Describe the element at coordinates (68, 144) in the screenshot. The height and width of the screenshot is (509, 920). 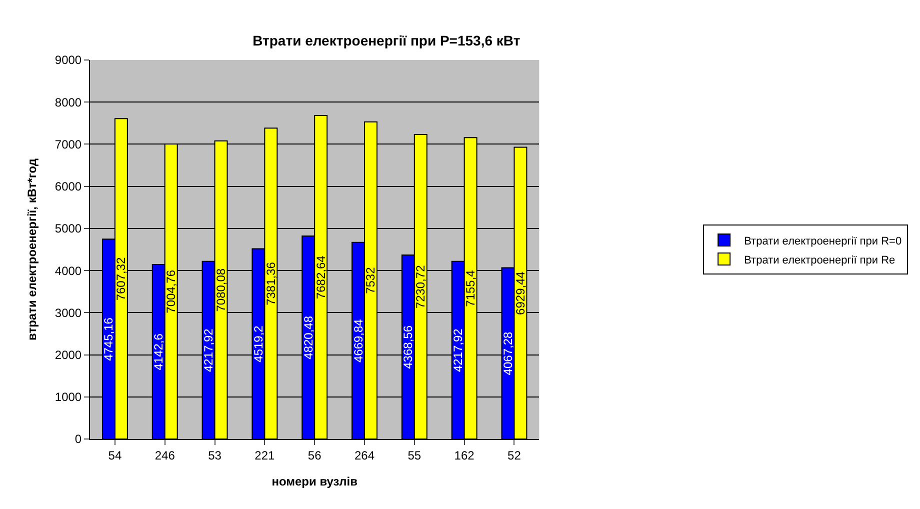
I see `y-tick-label: 7000` at that location.